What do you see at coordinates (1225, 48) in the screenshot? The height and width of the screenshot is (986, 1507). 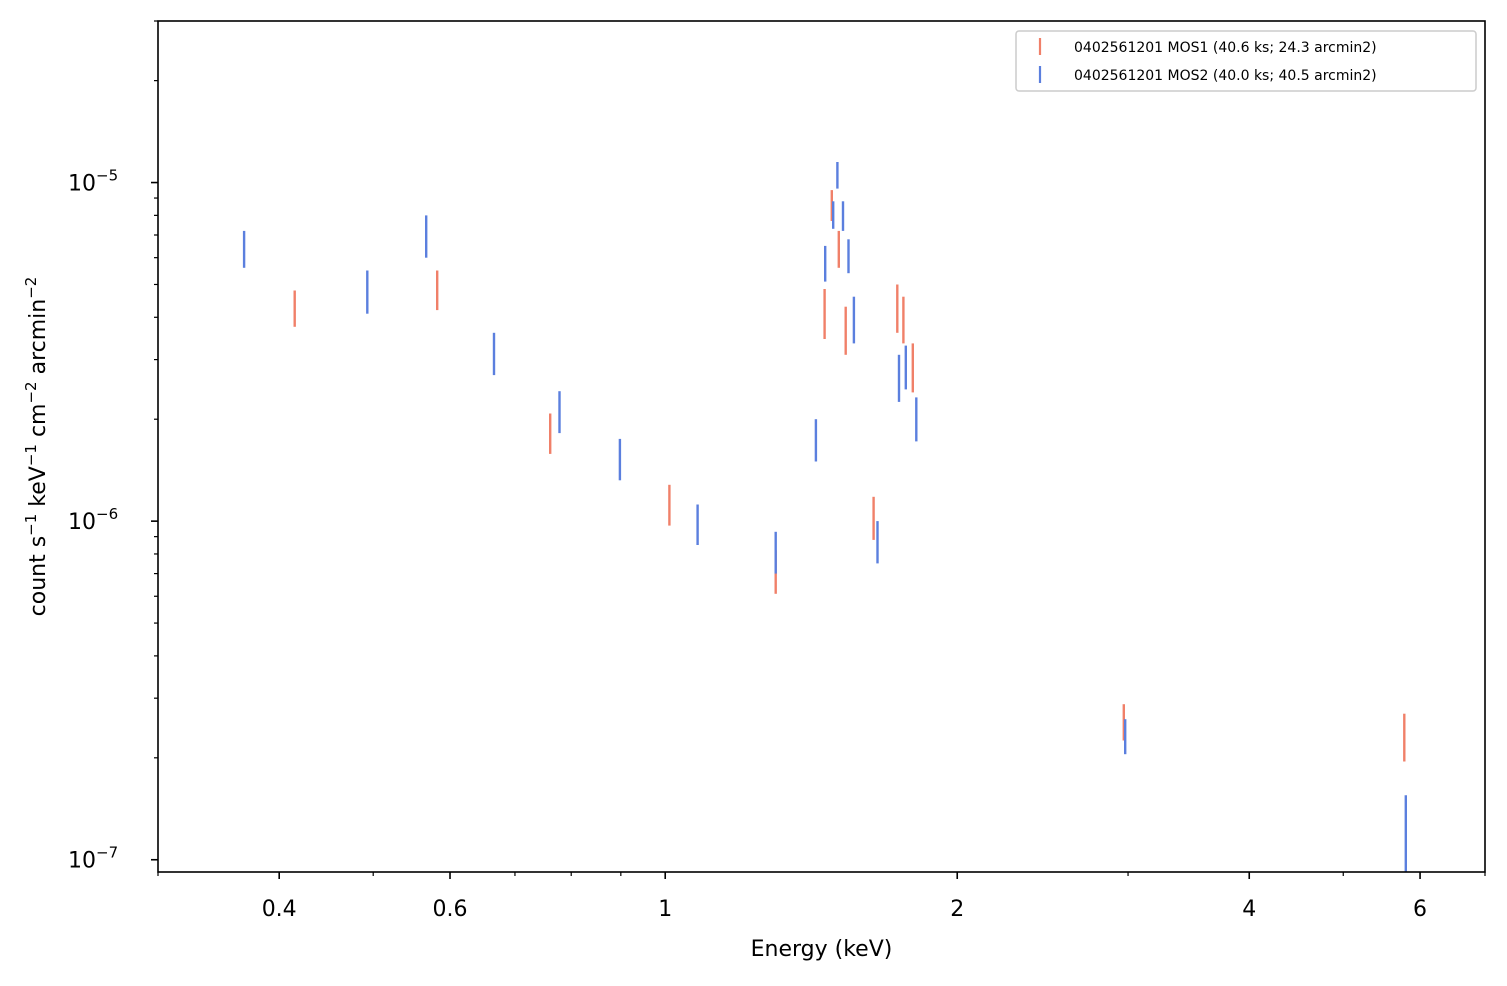 I see `legend-label-1: 0402561201 MOS1 (40.6 ks; 24.3 arcmin2)` at bounding box center [1225, 48].